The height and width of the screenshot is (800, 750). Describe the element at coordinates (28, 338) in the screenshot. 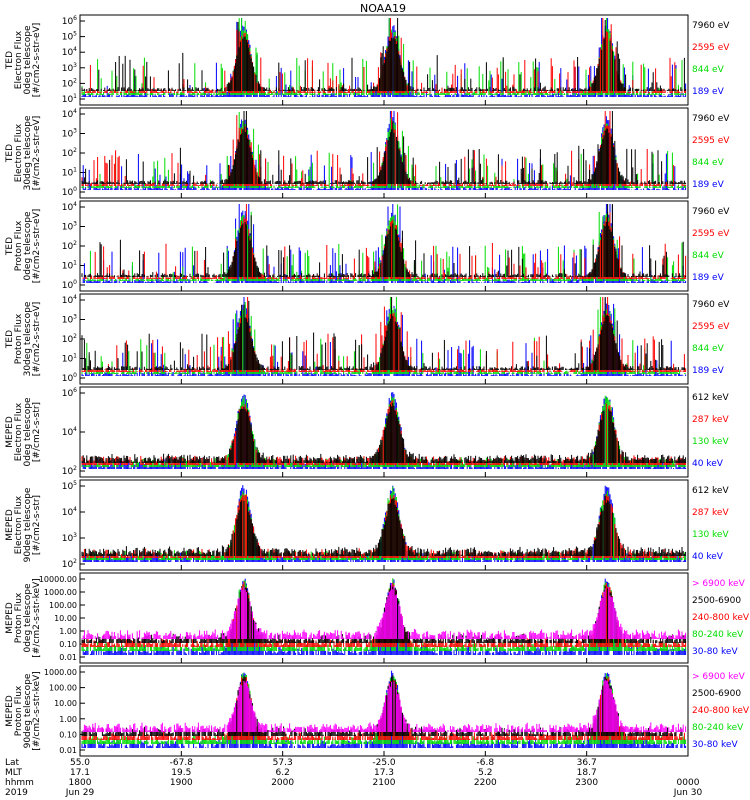

I see `y-axis-label: 30deg telescope` at that location.